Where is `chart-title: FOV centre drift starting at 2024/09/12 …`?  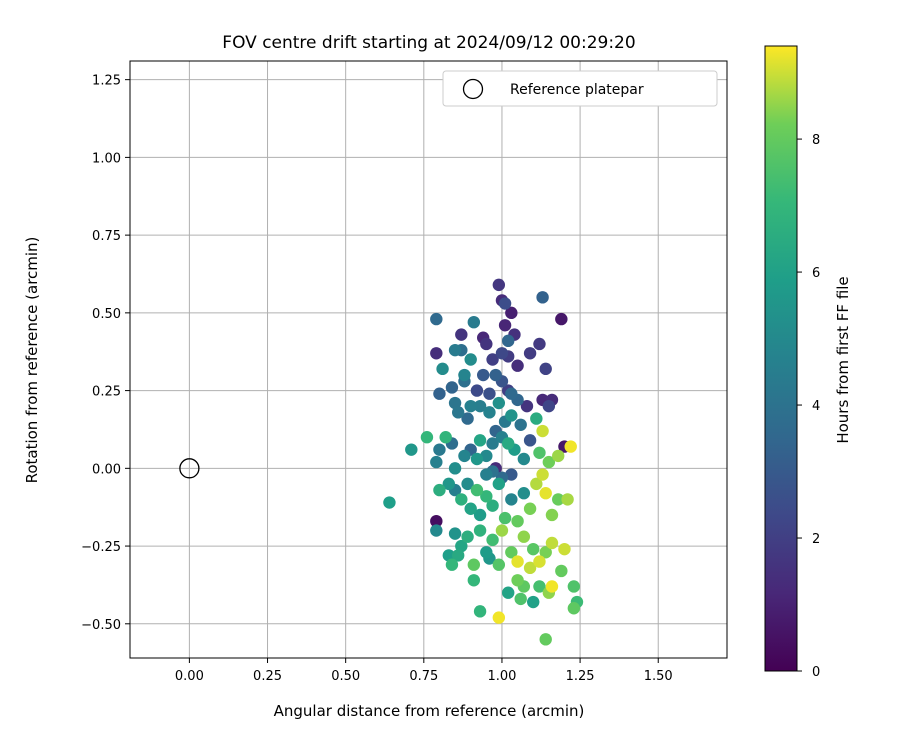 chart-title: FOV centre drift starting at 2024/09/12 … is located at coordinates (428, 43).